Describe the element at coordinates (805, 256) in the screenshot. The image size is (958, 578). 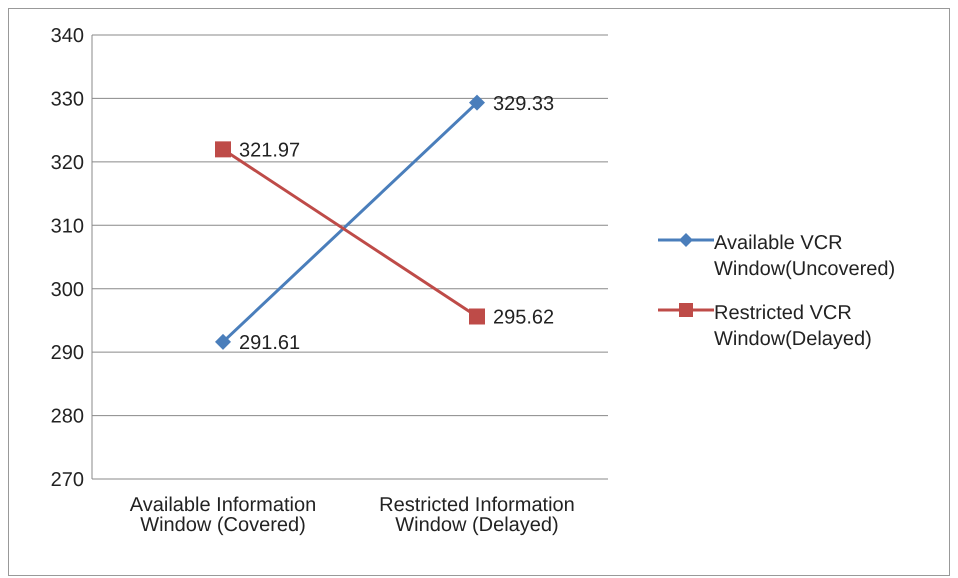
I see `legend-label: Available VCR Window(Uncovered)` at that location.